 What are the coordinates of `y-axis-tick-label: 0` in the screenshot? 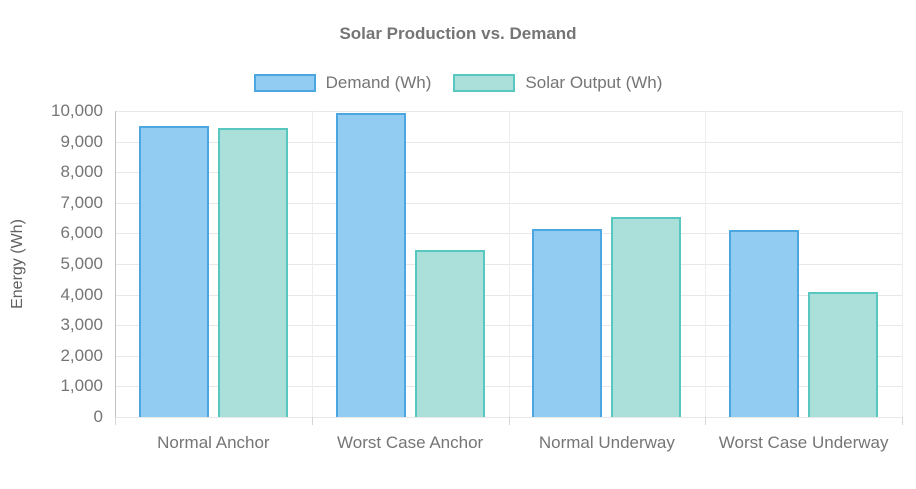 It's located at (98, 416).